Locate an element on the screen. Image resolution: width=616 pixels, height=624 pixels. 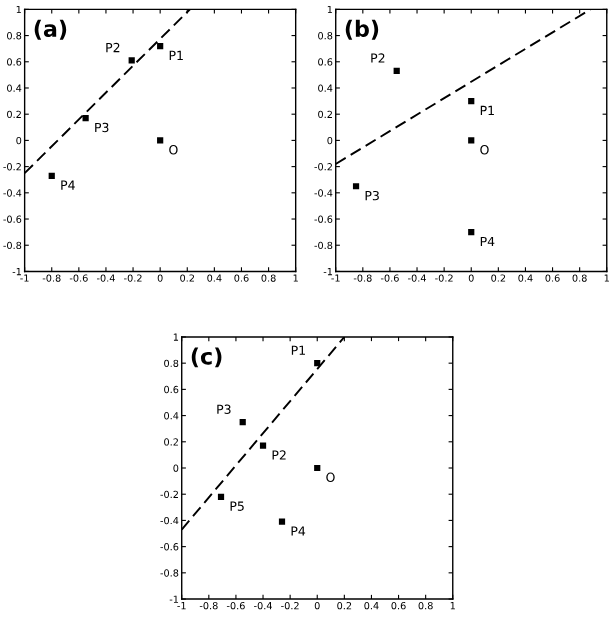
chart-title: (c) is located at coordinates (206, 357).